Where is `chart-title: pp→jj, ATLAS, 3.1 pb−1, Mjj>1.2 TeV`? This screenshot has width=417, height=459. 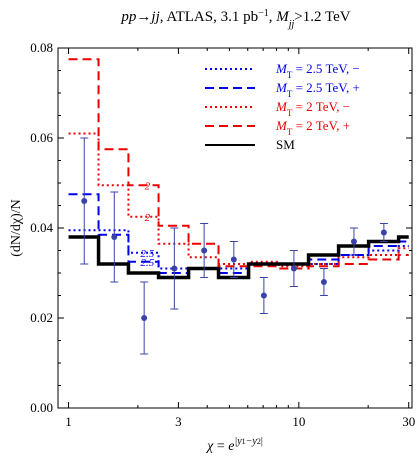 chart-title: pp→jj, ATLAS, 3.1 pb−1, Mjj>1.2 TeV is located at coordinates (235, 19).